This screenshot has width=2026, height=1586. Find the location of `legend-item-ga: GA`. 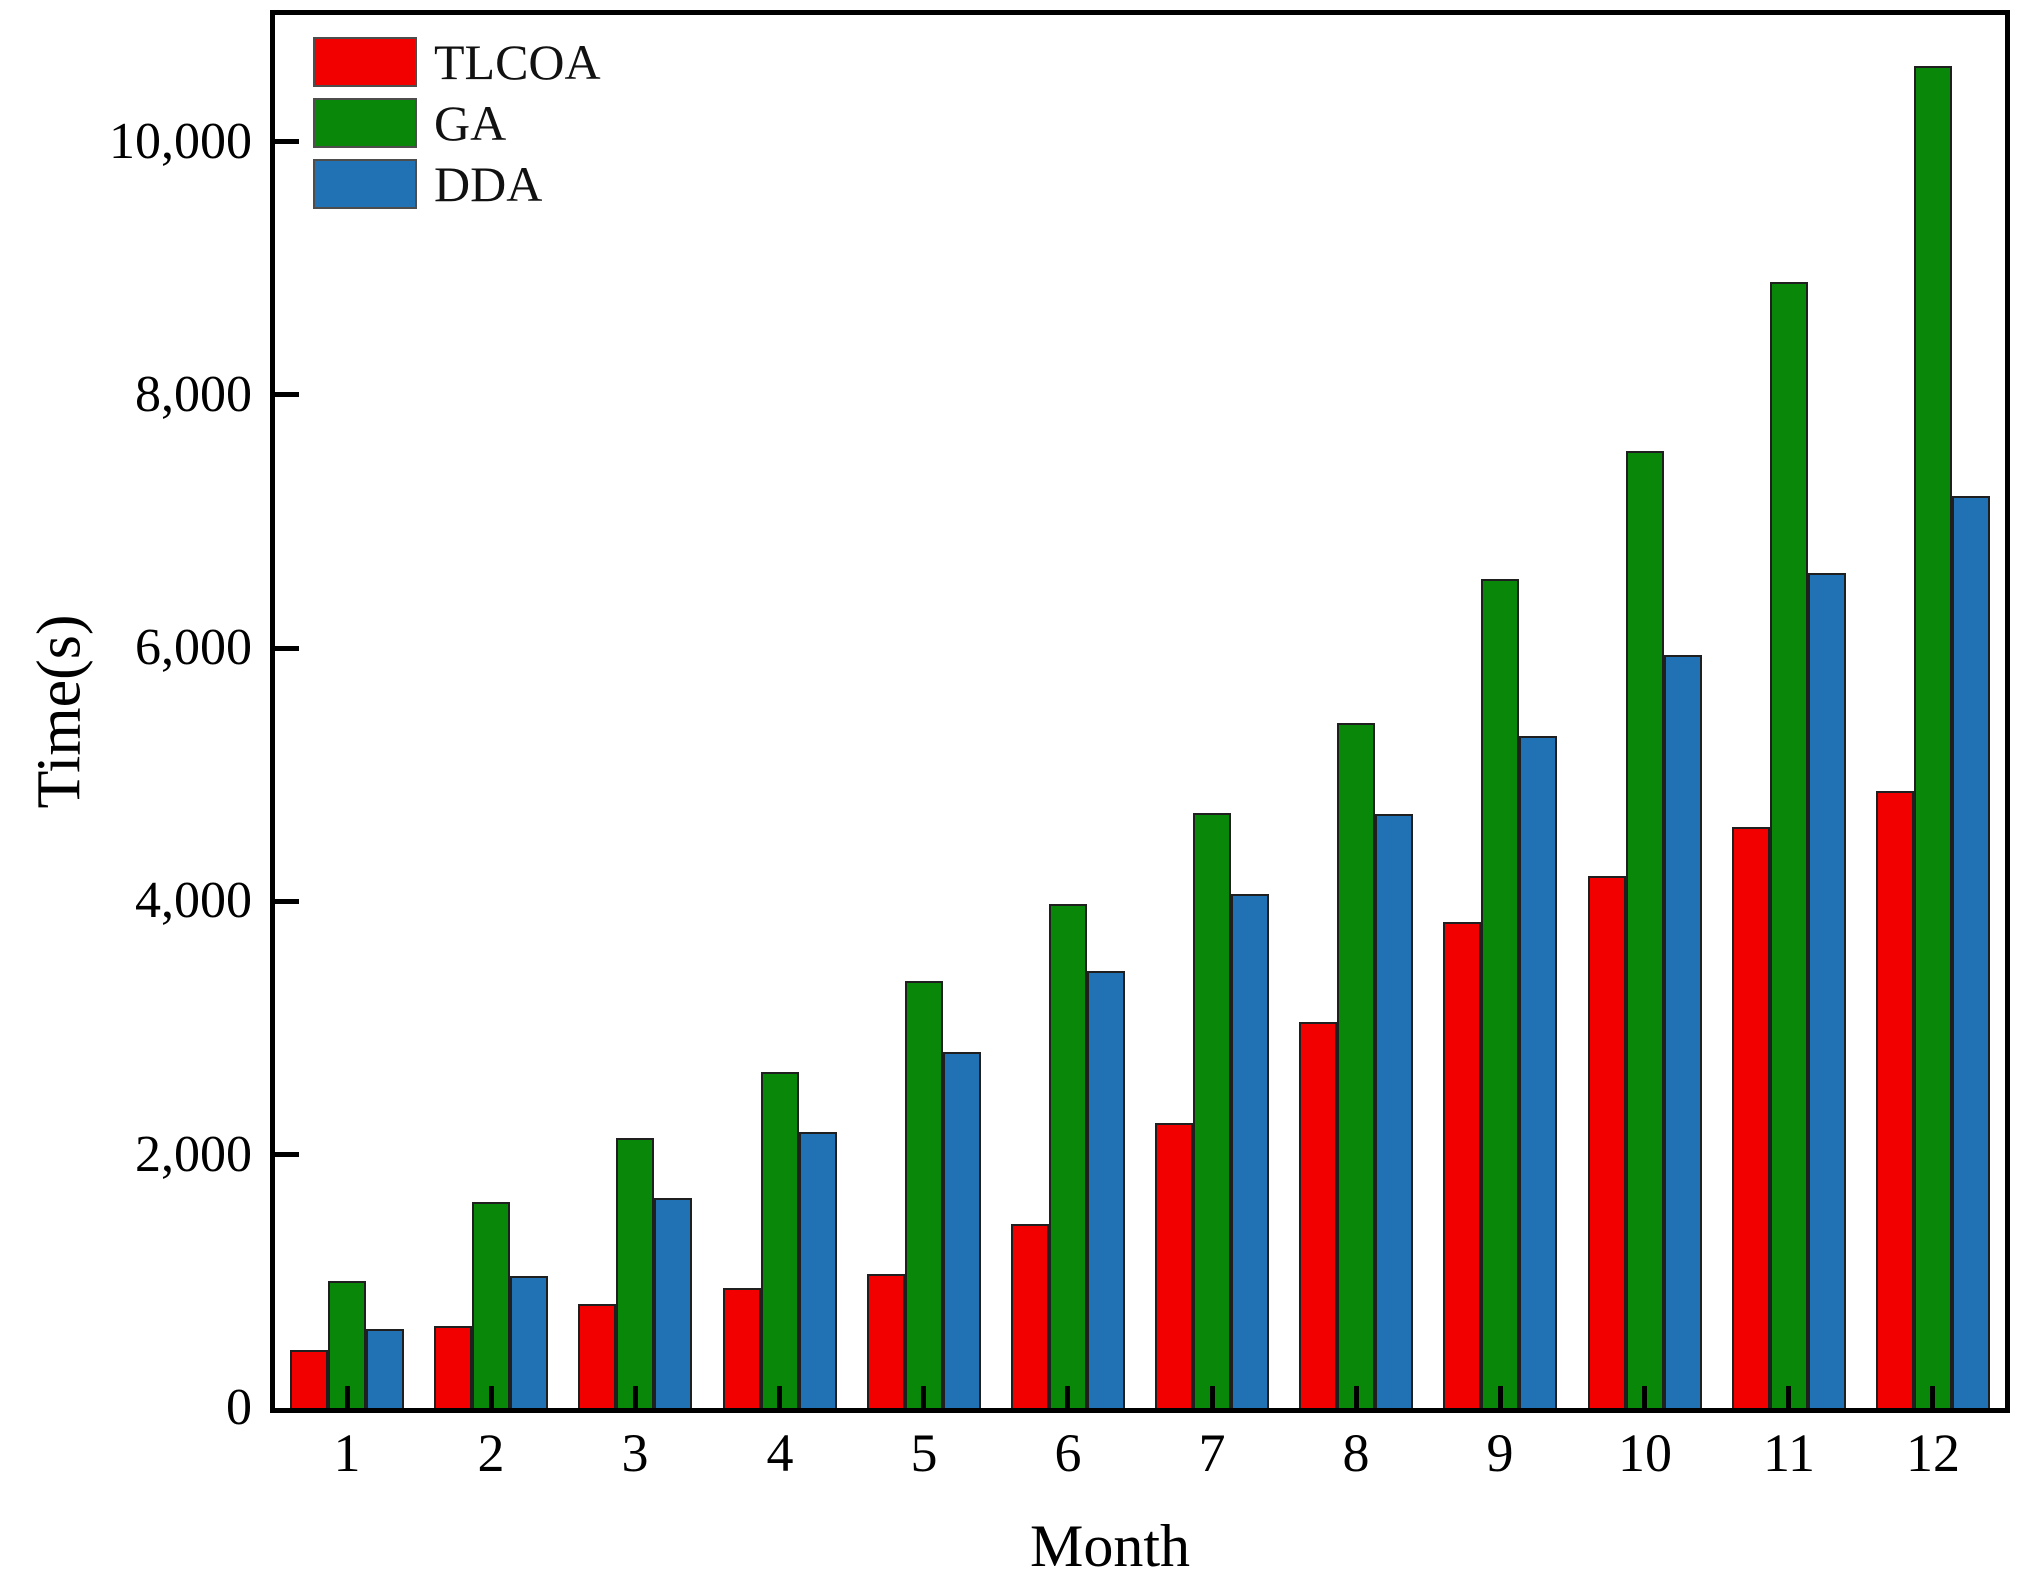

legend-item-ga: GA is located at coordinates (457, 123).